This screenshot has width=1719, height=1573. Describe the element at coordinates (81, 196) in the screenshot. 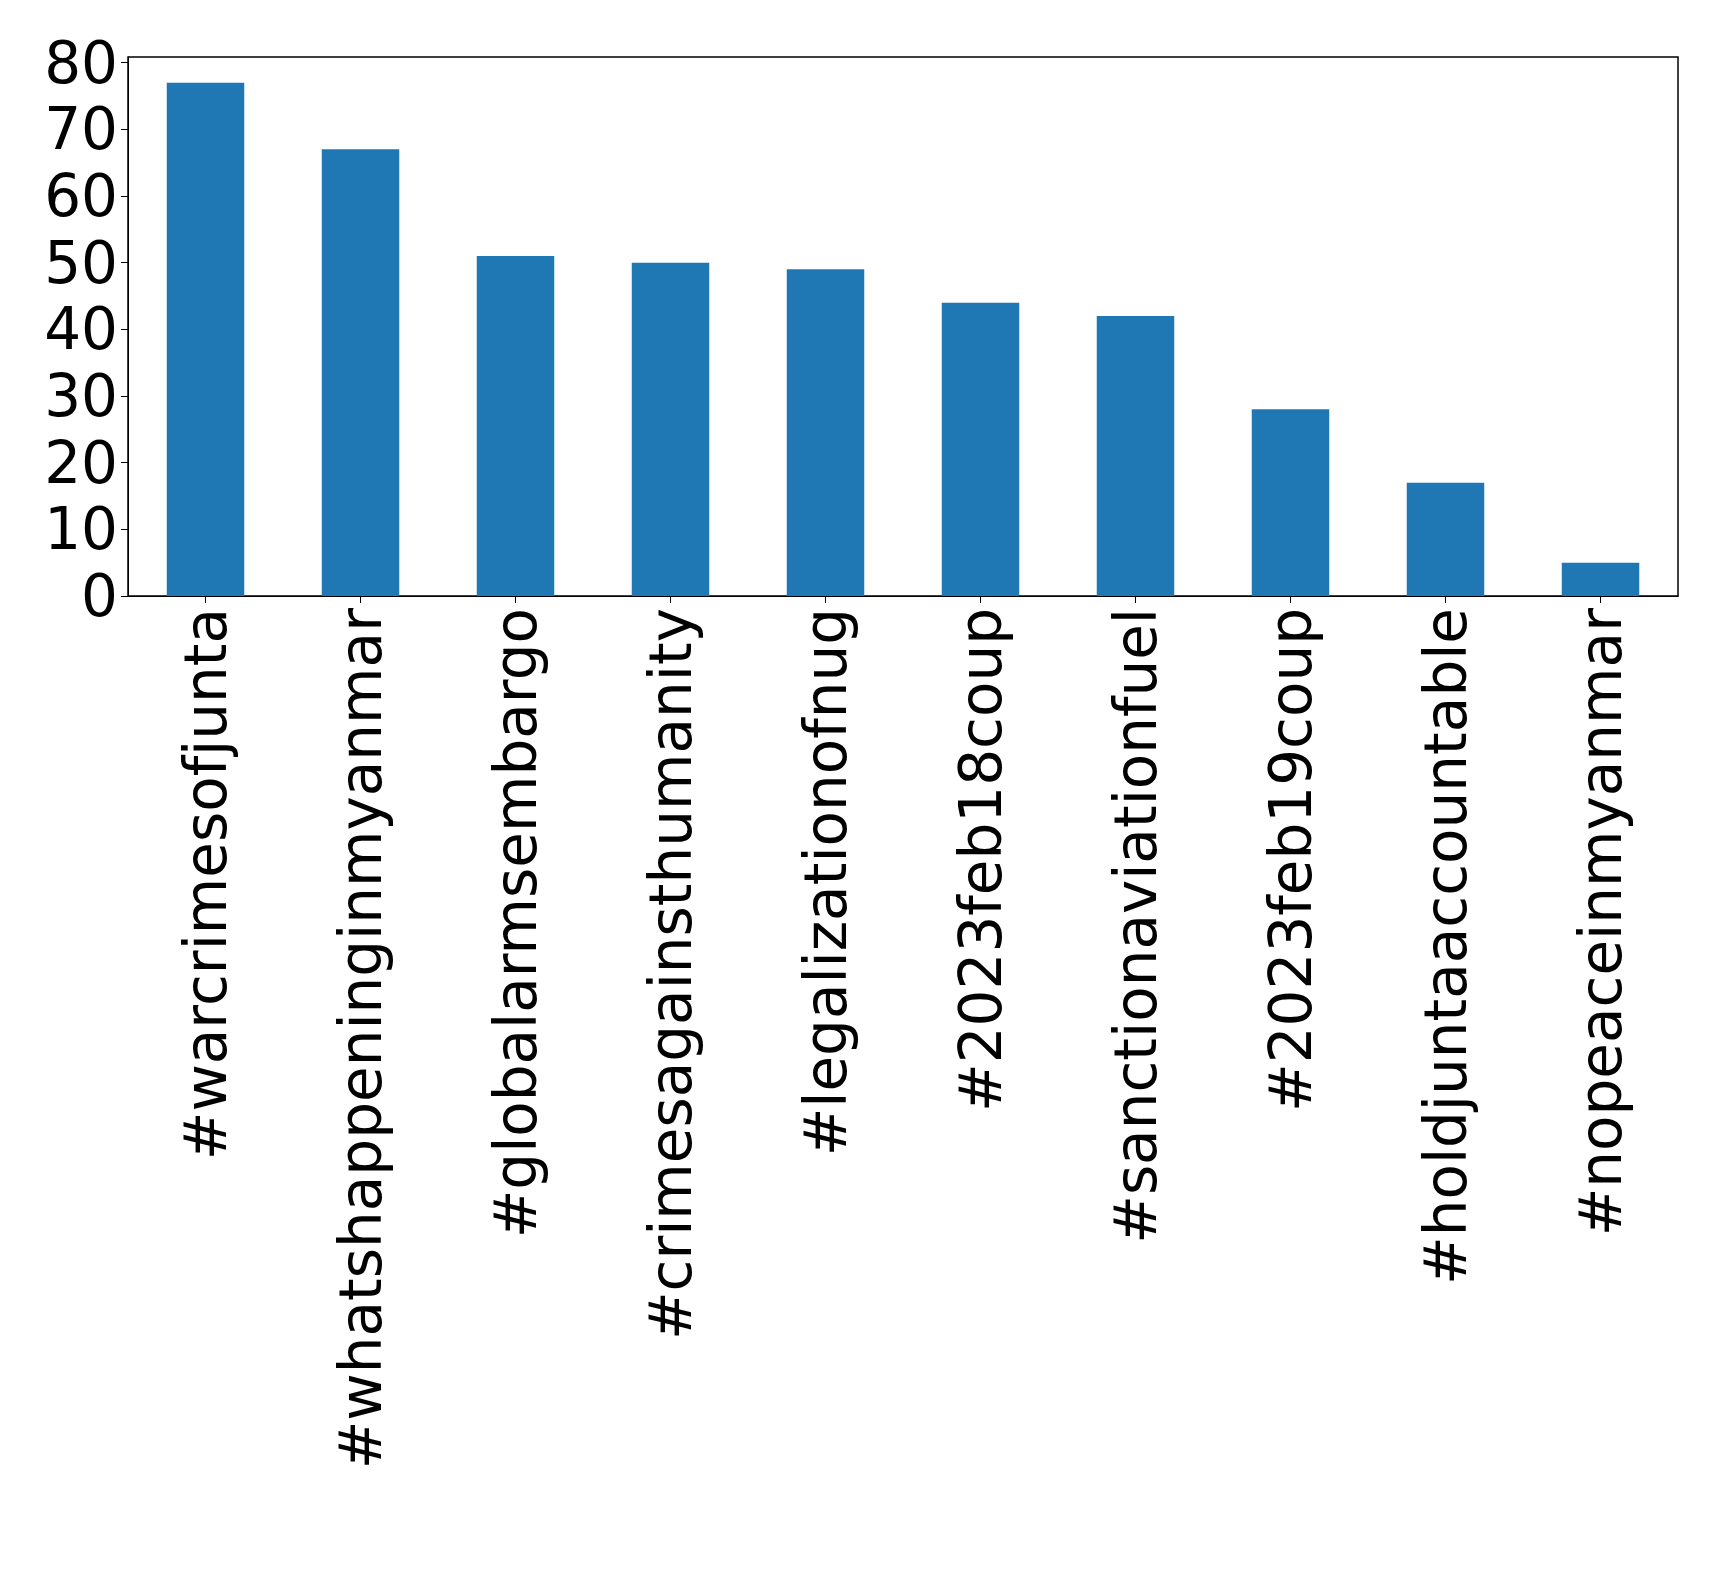

I see `y-tick-label: 60` at that location.